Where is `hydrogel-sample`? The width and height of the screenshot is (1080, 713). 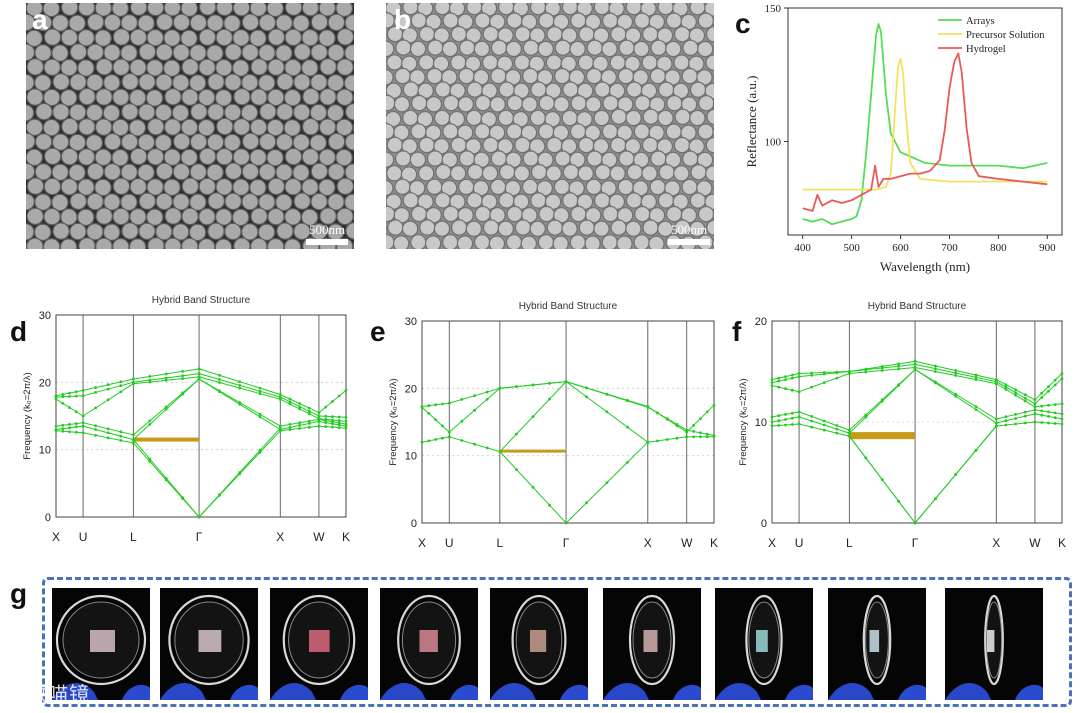
hydrogel-sample is located at coordinates (102, 641).